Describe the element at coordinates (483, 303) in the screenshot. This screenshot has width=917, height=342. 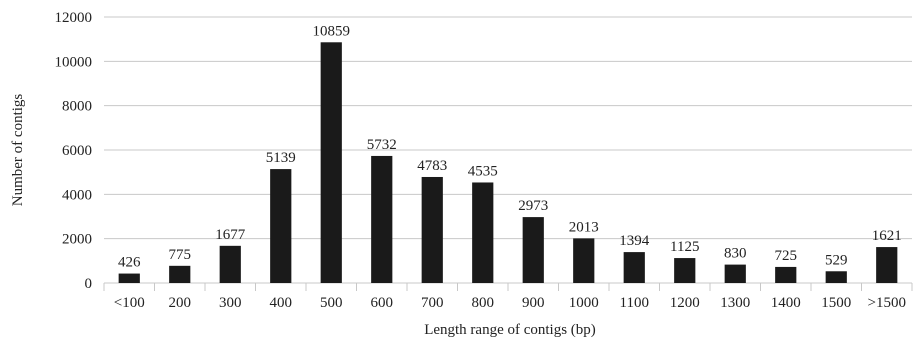
I see `x-tick-label: 800` at that location.